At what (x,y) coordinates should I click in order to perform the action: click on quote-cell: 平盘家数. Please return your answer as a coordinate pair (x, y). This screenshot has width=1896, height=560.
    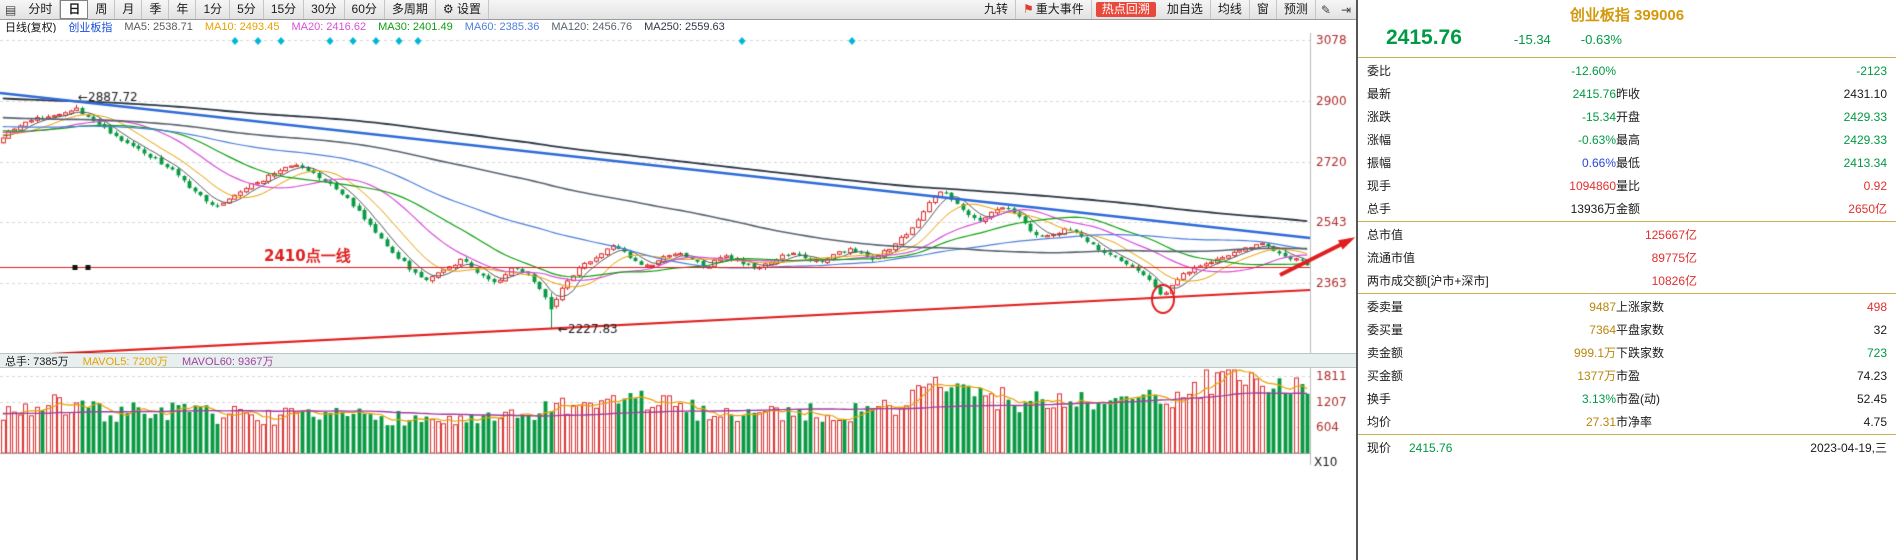
    Looking at the image, I should click on (1640, 330).